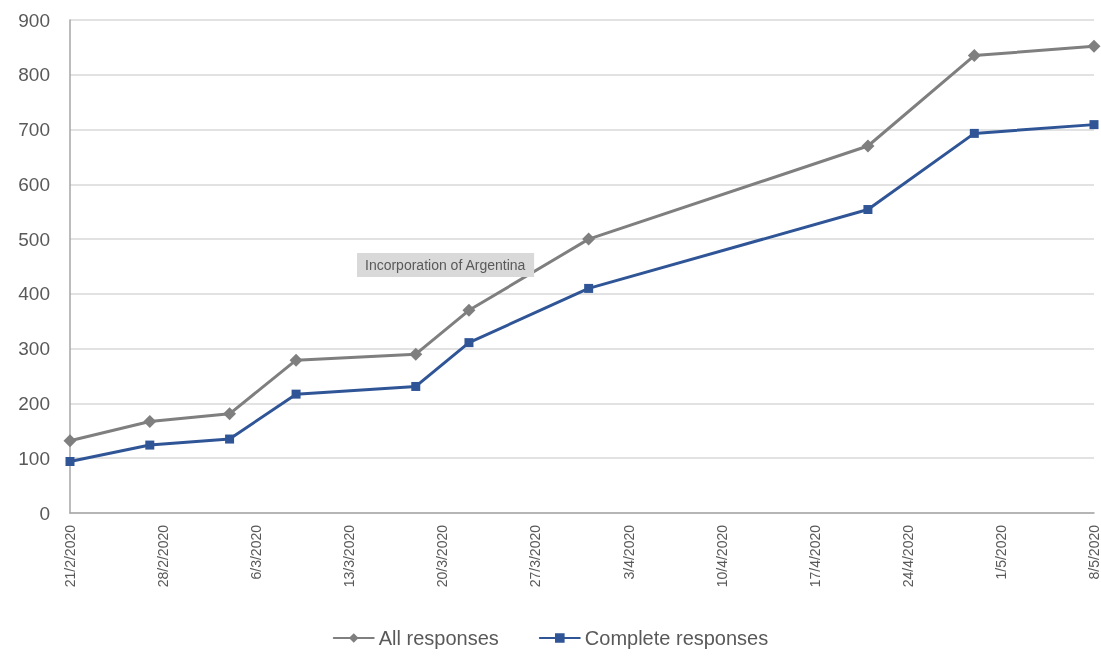 The width and height of the screenshot is (1101, 661). What do you see at coordinates (34, 349) in the screenshot?
I see `y-tick-label: 300` at bounding box center [34, 349].